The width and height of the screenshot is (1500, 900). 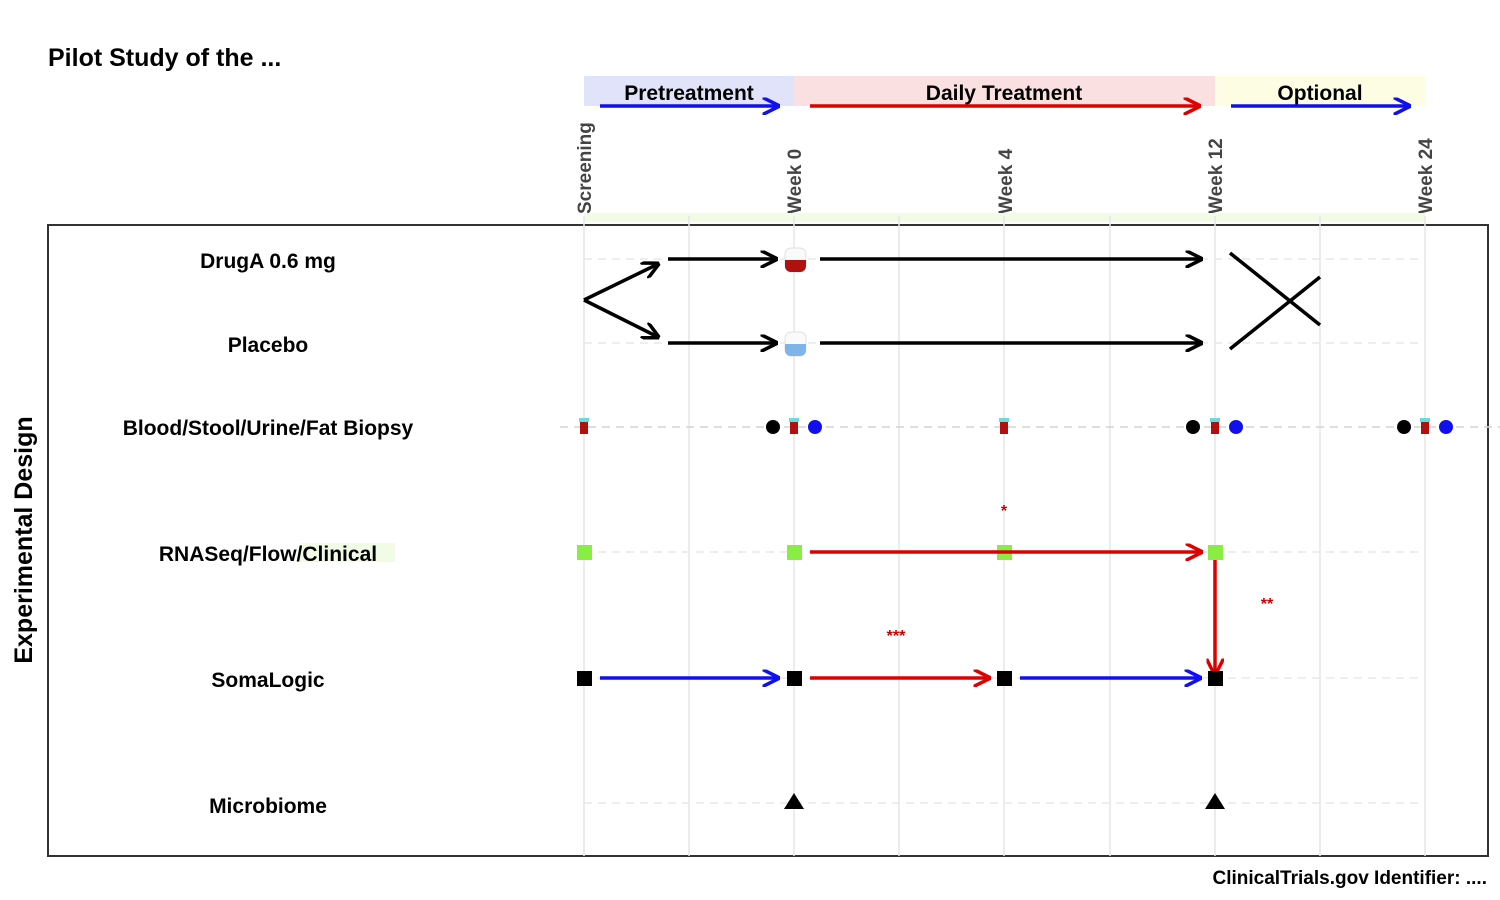 What do you see at coordinates (900, 678) in the screenshot?
I see `somalogic-markers` at bounding box center [900, 678].